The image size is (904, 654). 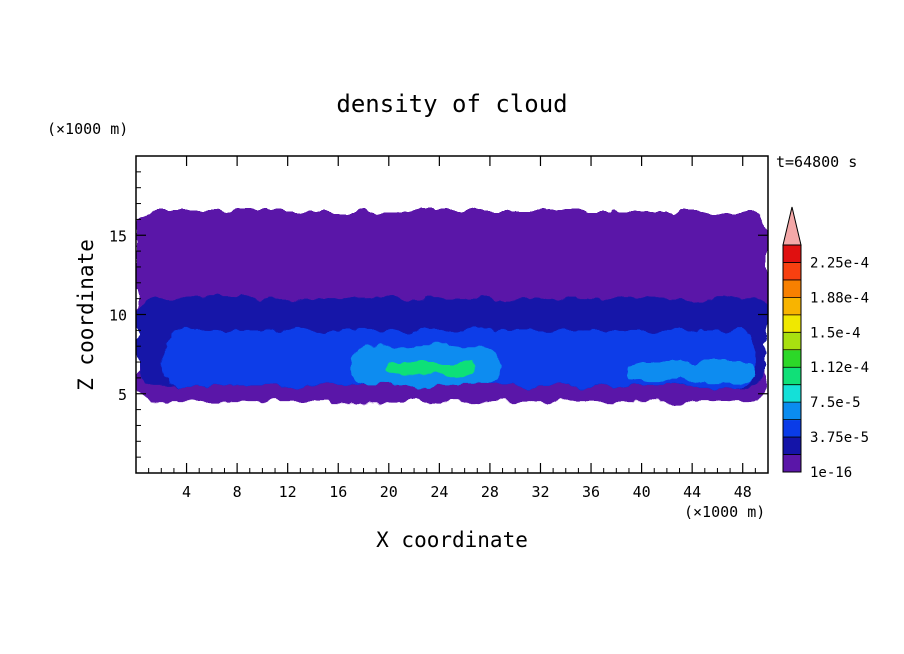 I want to click on y-axis-label: Z coordinate, so click(x=86, y=315).